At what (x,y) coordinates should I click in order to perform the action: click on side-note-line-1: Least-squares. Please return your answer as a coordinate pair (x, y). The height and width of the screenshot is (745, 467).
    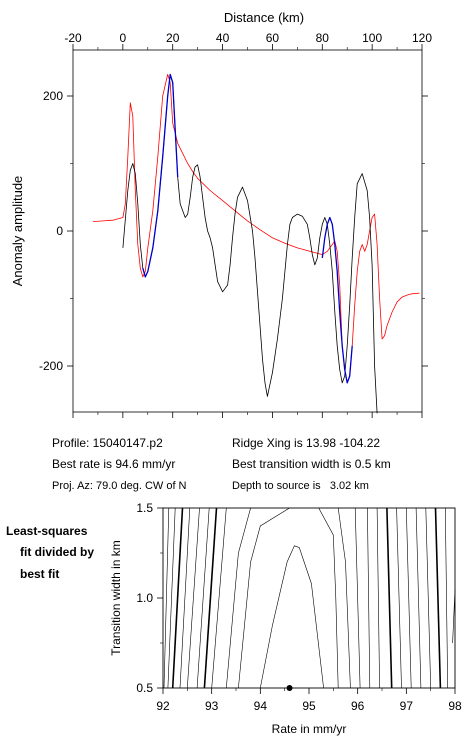
    Looking at the image, I should click on (47, 531).